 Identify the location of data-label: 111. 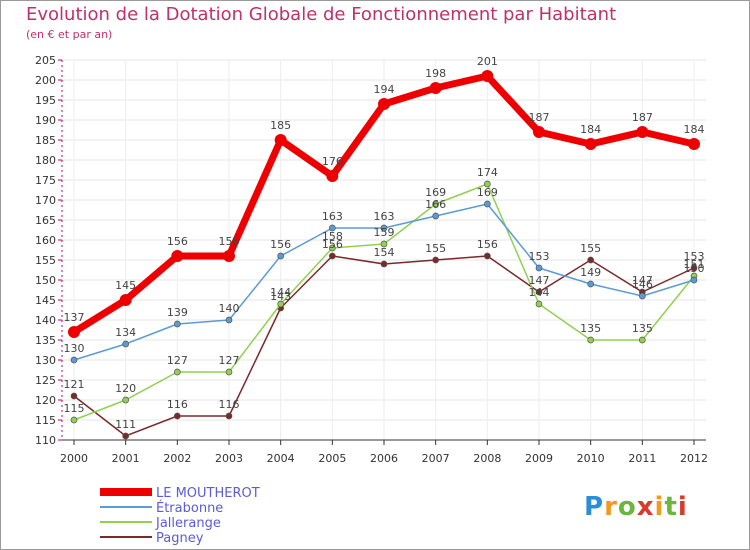
(125, 424).